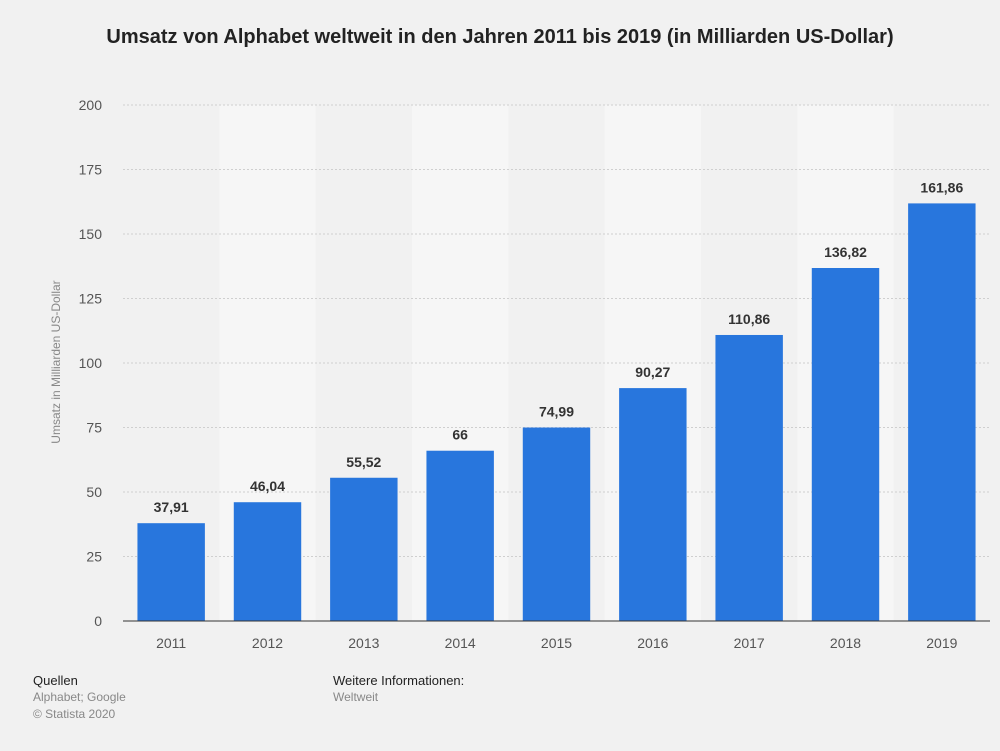 The height and width of the screenshot is (751, 1000). Describe the element at coordinates (399, 680) in the screenshot. I see `info-heading: Weitere Informationen:` at that location.